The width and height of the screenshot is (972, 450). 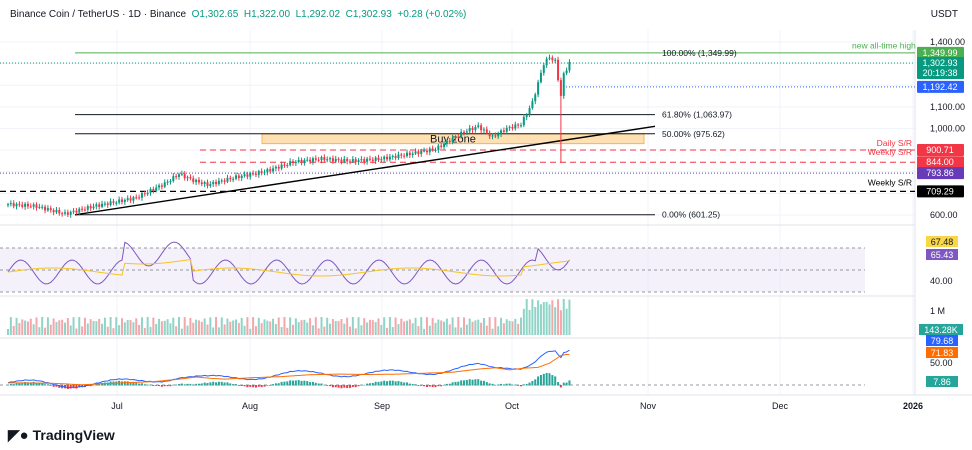 What do you see at coordinates (648, 406) in the screenshot?
I see `x-tick-label: Nov` at bounding box center [648, 406].